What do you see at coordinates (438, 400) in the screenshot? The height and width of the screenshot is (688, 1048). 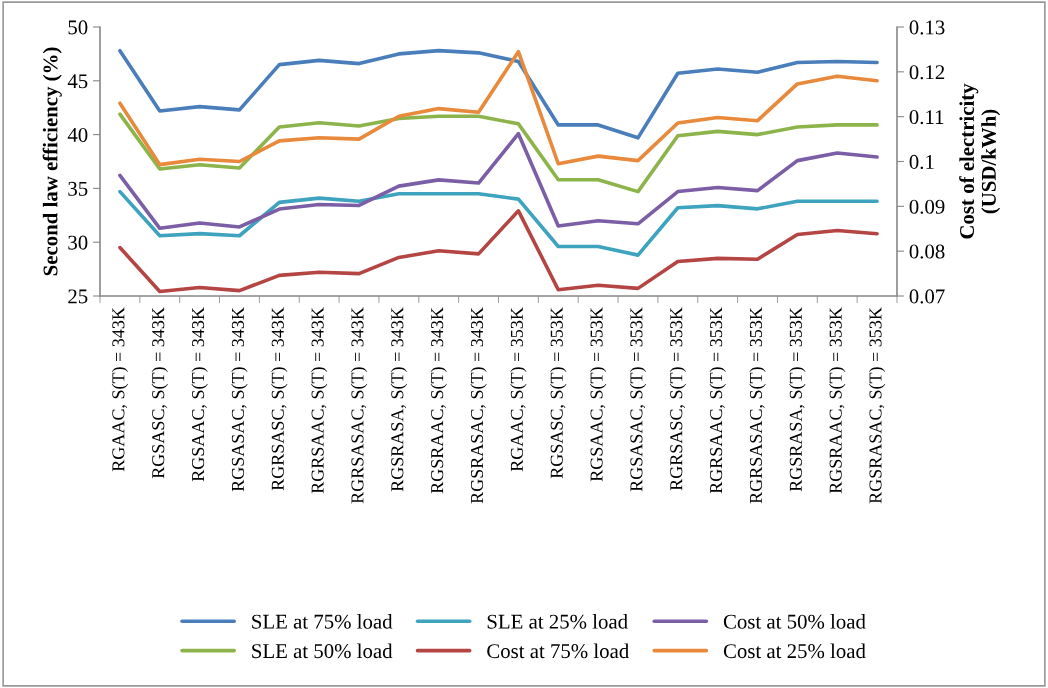 I see `x-tick-label: RGSRAAC, S(T) = 343K` at bounding box center [438, 400].